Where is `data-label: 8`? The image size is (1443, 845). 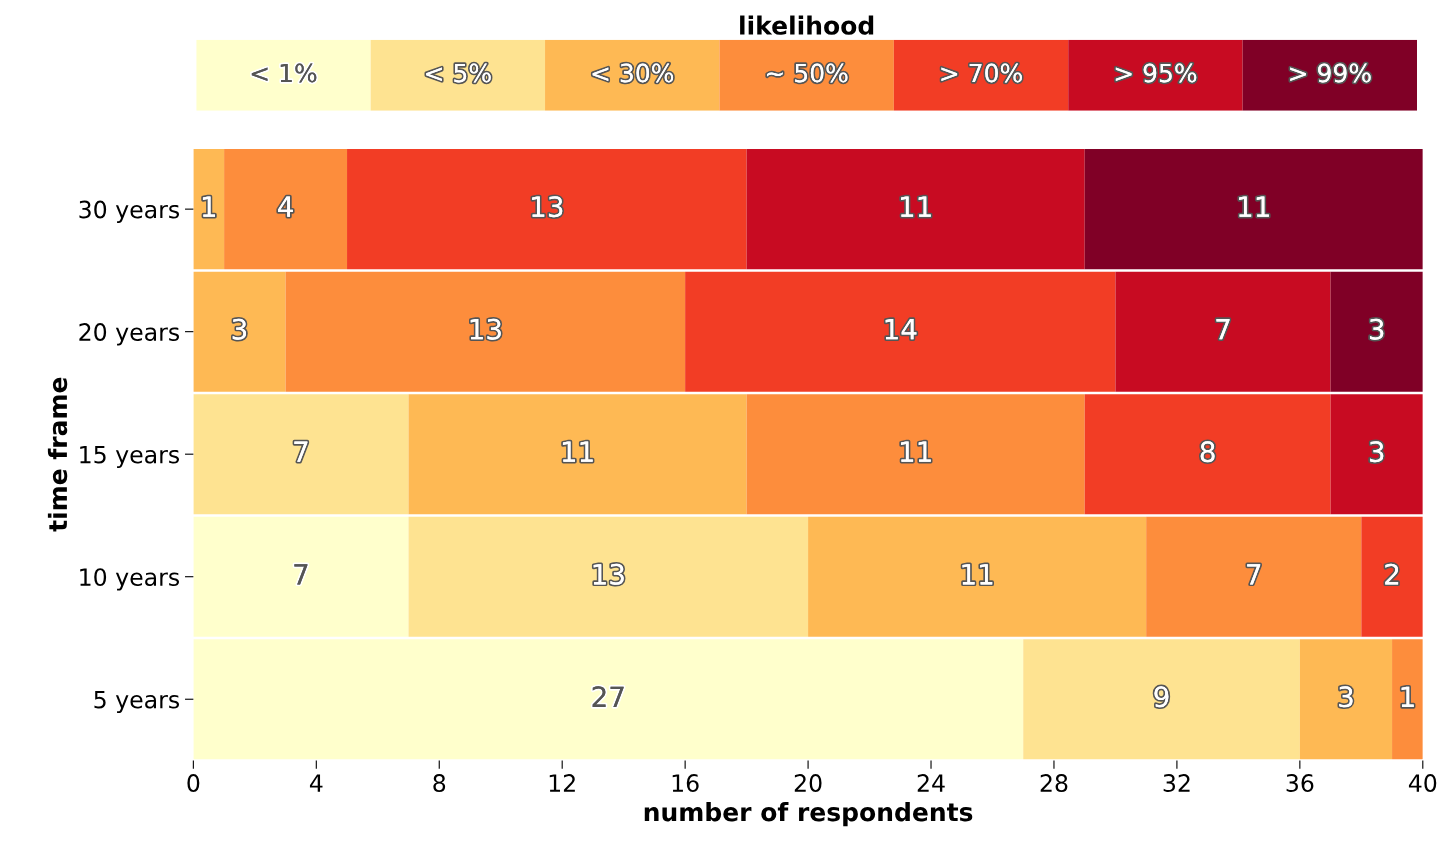
data-label: 8 is located at coordinates (1207, 452).